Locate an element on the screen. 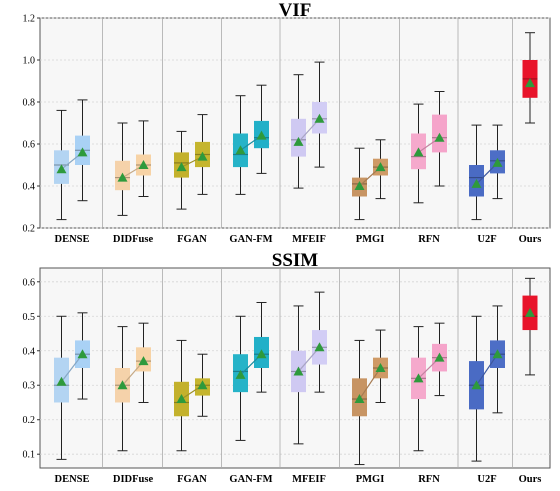 The width and height of the screenshot is (560, 491). y-tick-label: 0.1 is located at coordinates (29, 455).